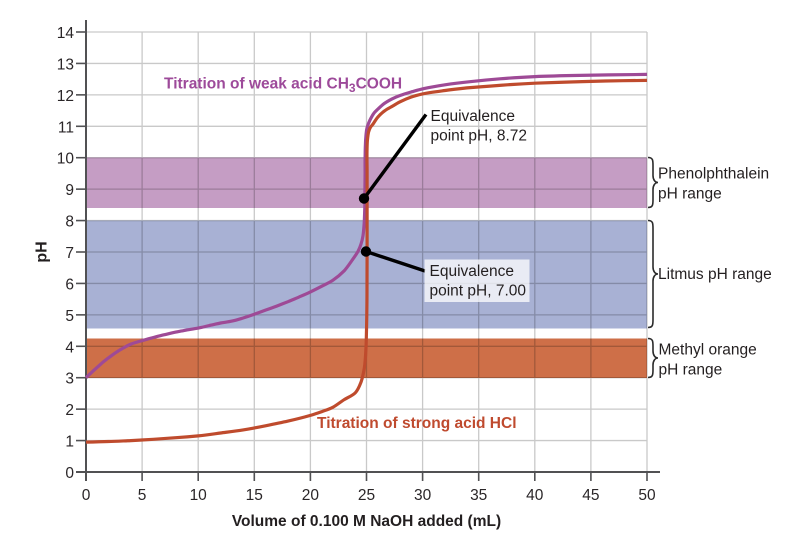 The width and height of the screenshot is (800, 537). I want to click on svg-text: 1, so click(69, 442).